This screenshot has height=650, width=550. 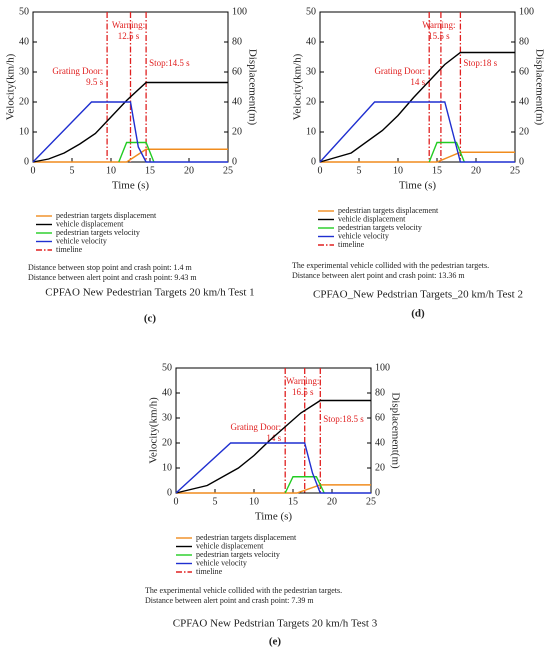 I want to click on annotation: Stop:14.5 s, so click(x=169, y=63).